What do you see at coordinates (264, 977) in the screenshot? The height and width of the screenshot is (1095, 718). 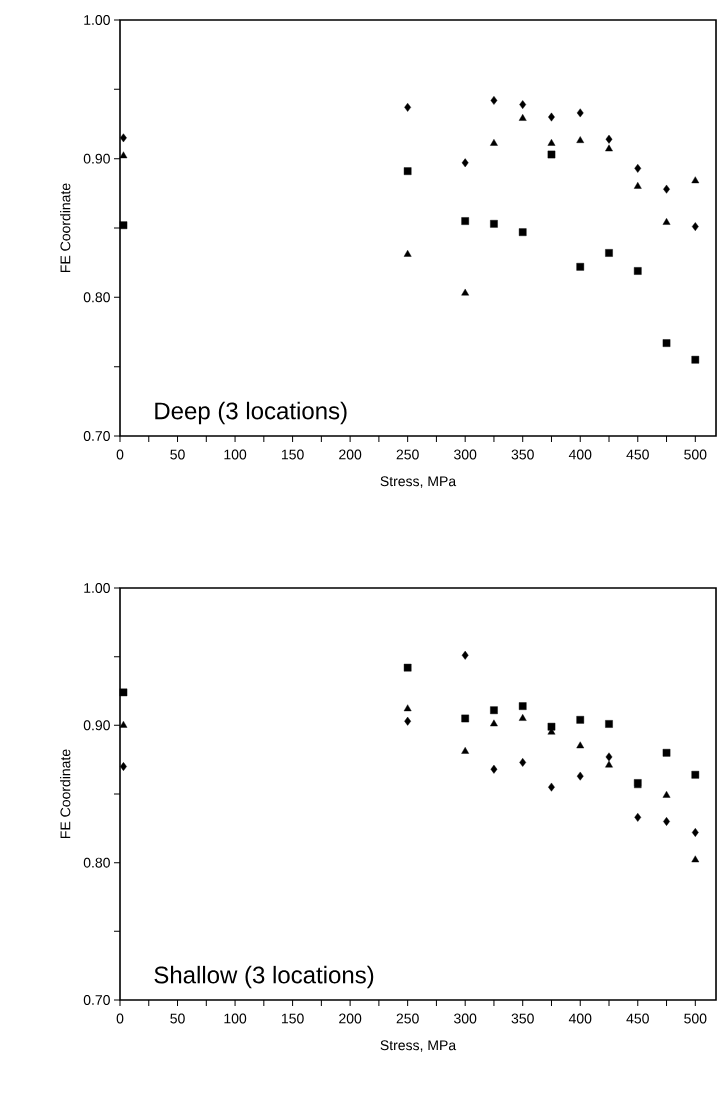 I see `annotation: Shallow (3 locations)` at bounding box center [264, 977].